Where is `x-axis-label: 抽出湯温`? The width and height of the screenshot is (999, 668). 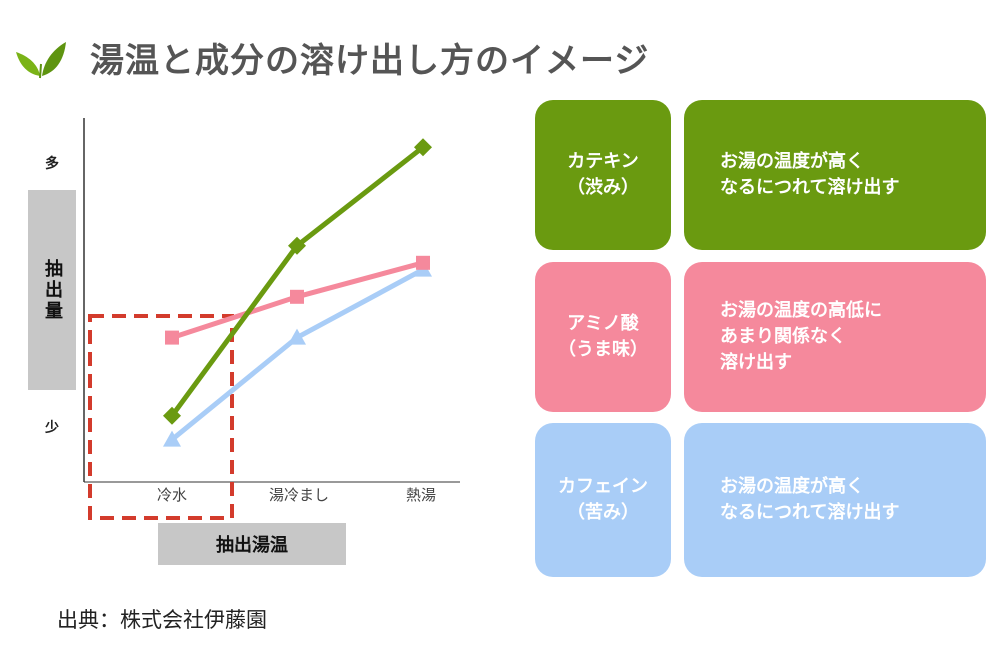
x-axis-label: 抽出湯温 is located at coordinates (252, 544).